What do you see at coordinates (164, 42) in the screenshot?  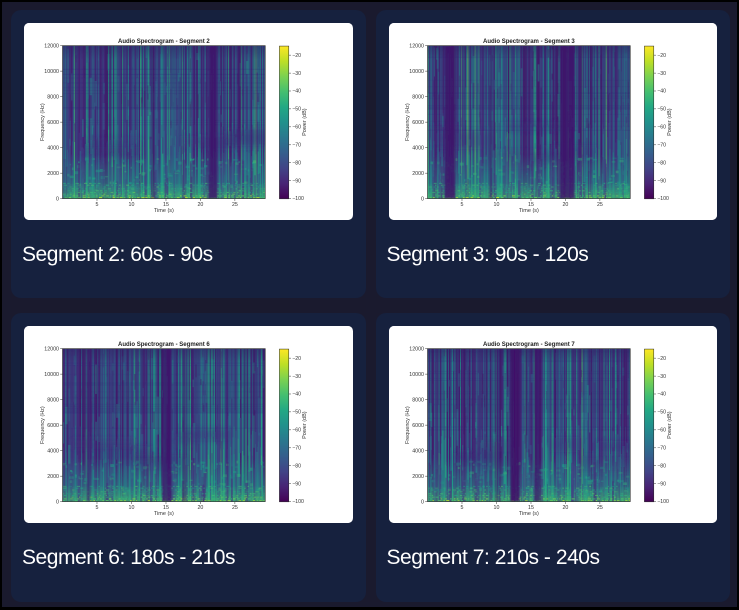 I see `svg-text: Audio Spectrogram - Segment 2` at bounding box center [164, 42].